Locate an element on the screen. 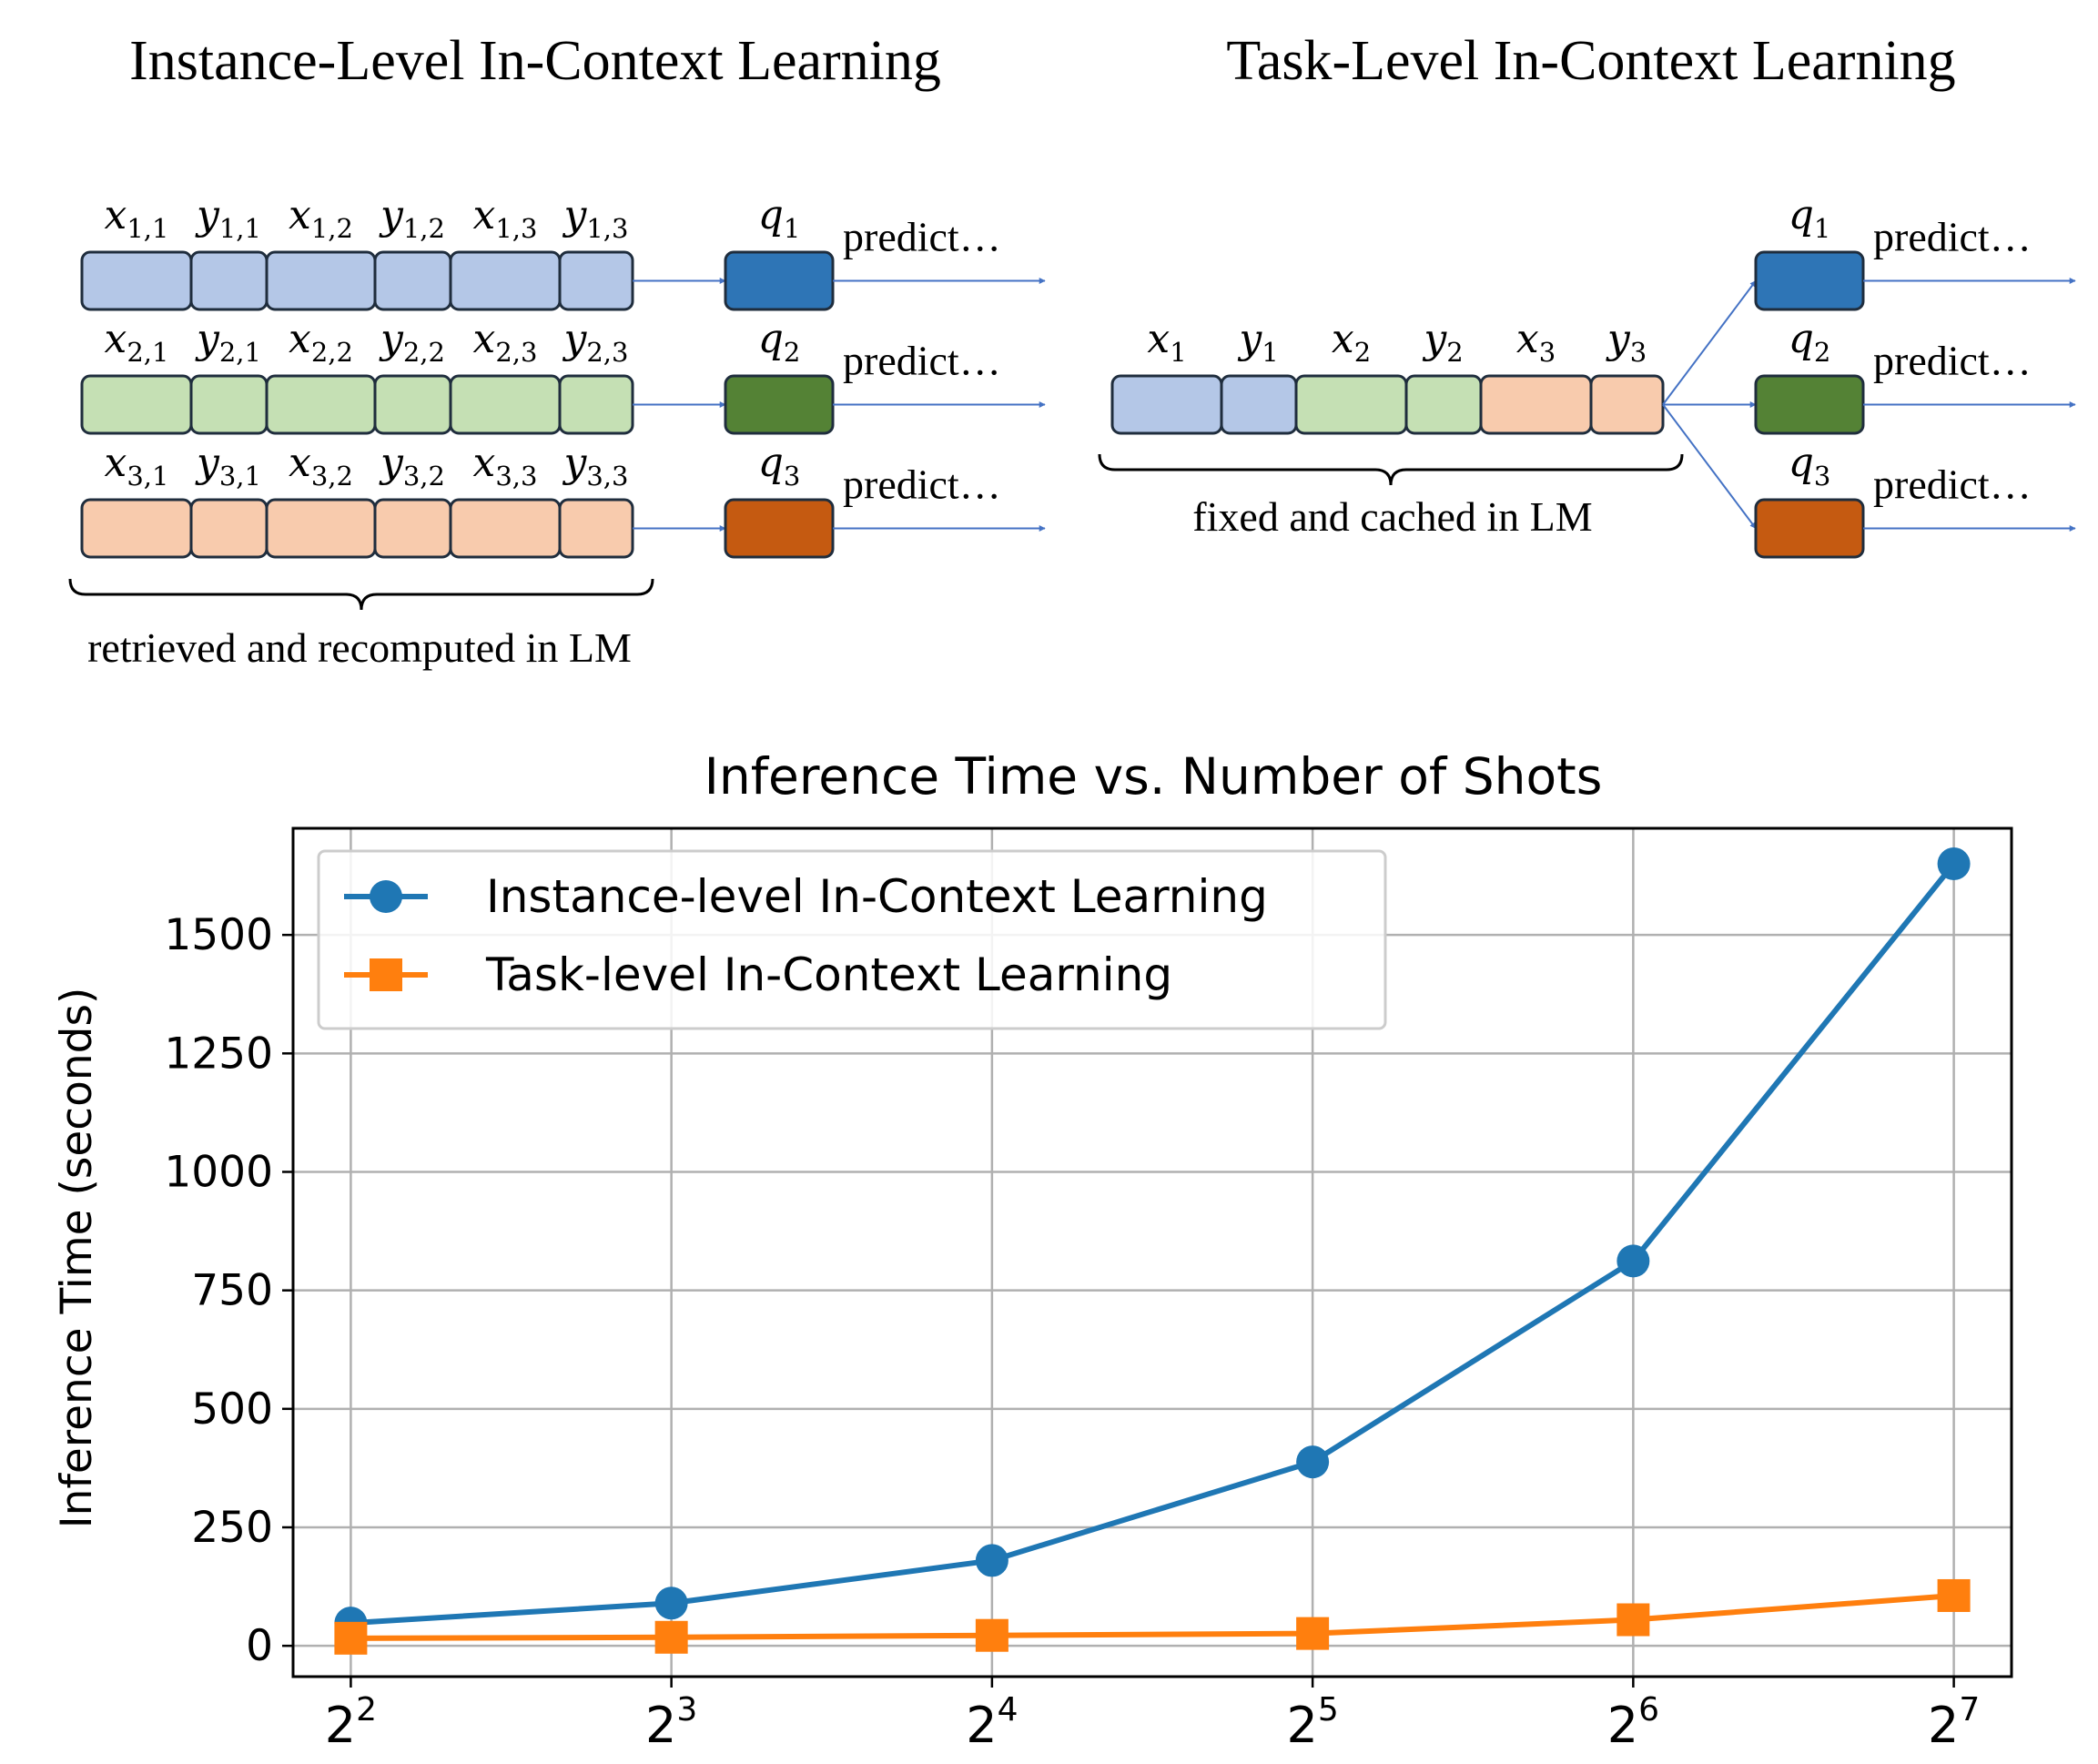 The height and width of the screenshot is (1764, 2098). y-tick-label: 250 is located at coordinates (232, 1528).